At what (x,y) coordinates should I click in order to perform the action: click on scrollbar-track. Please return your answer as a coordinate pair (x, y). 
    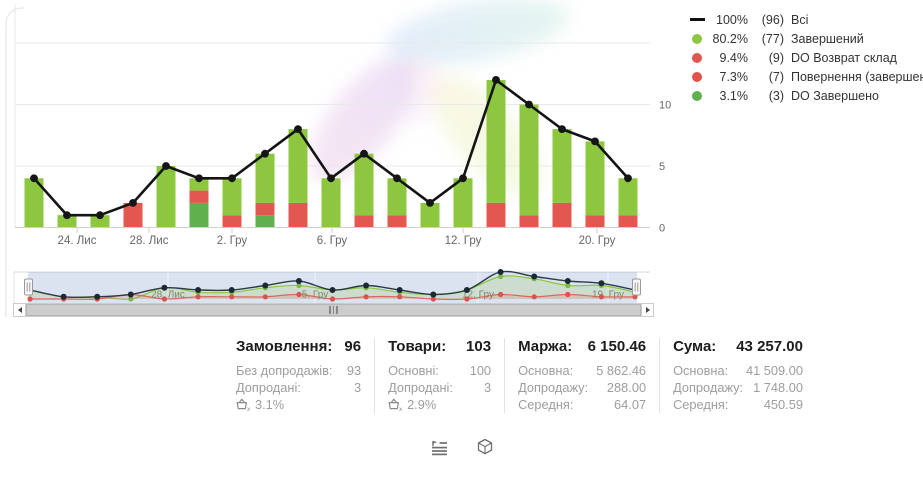
    Looking at the image, I should click on (333, 310).